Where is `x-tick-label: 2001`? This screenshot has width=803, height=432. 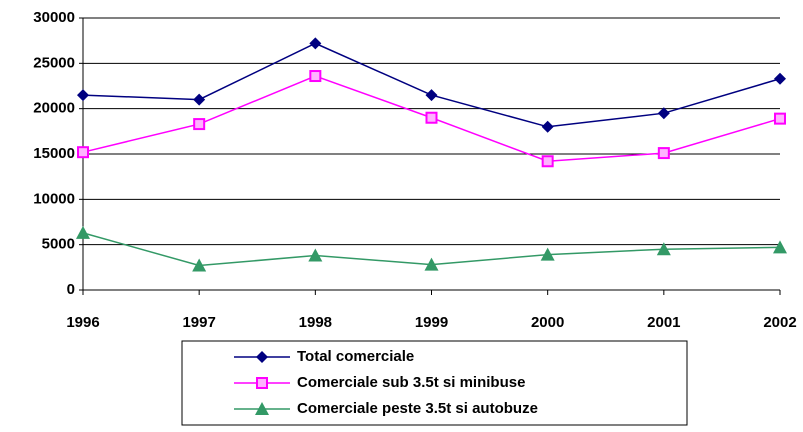
x-tick-label: 2001 is located at coordinates (663, 322).